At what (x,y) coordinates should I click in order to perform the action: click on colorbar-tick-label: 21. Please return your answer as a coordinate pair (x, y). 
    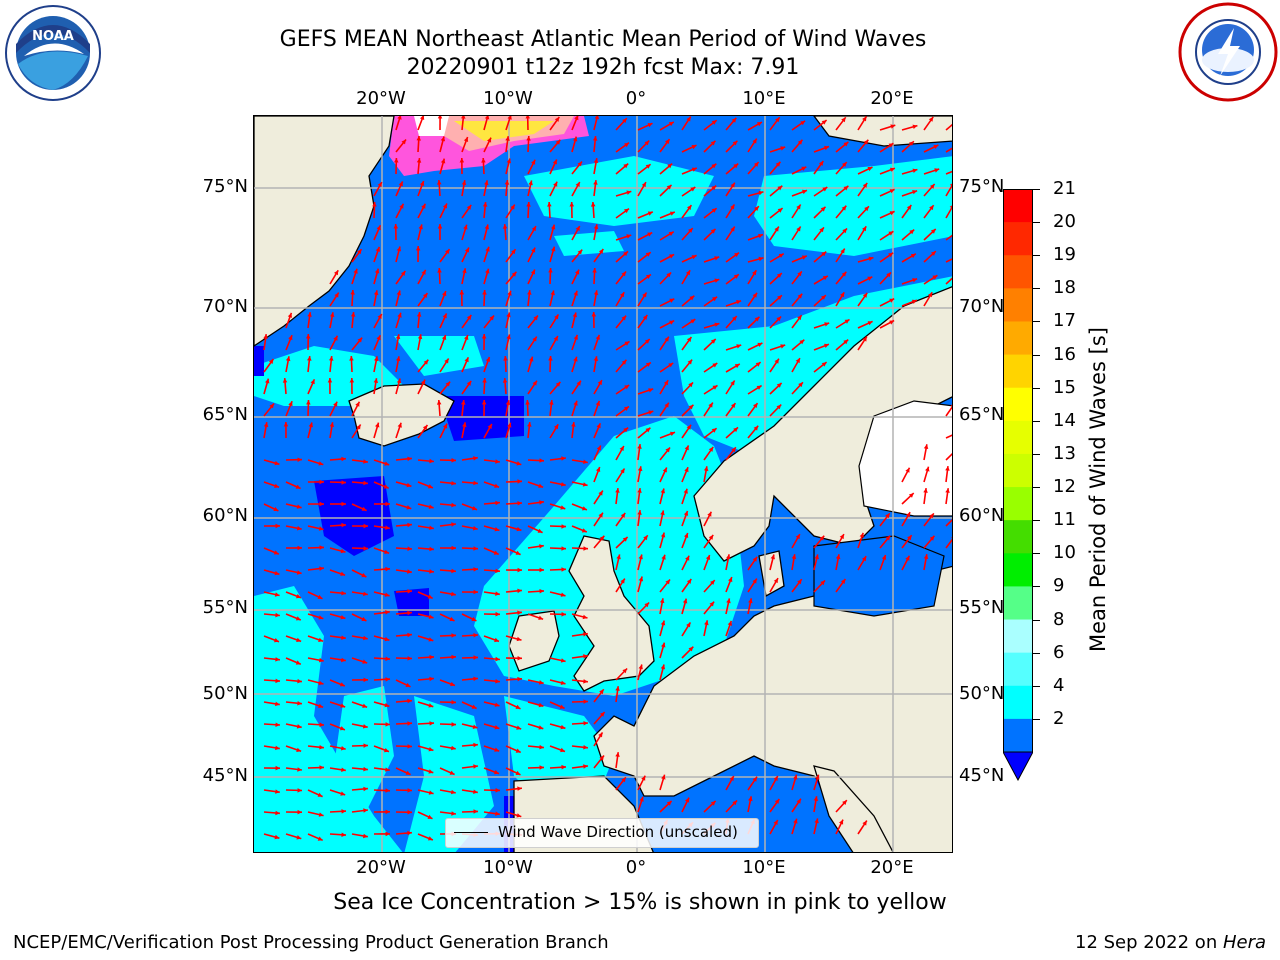
    Looking at the image, I should click on (1064, 188).